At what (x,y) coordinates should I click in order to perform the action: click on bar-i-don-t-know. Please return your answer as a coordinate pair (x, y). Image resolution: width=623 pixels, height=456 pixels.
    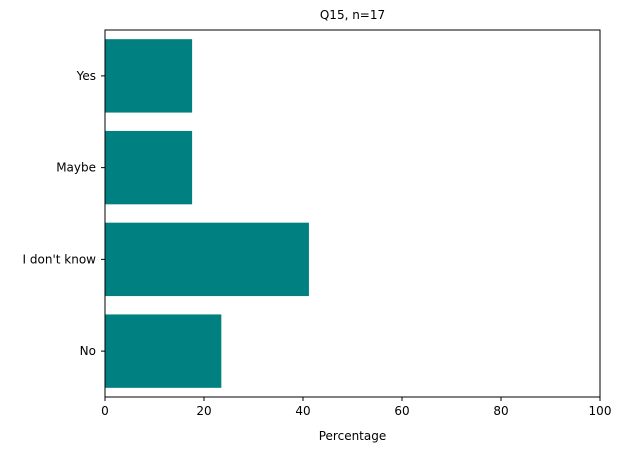
    Looking at the image, I should click on (207, 259).